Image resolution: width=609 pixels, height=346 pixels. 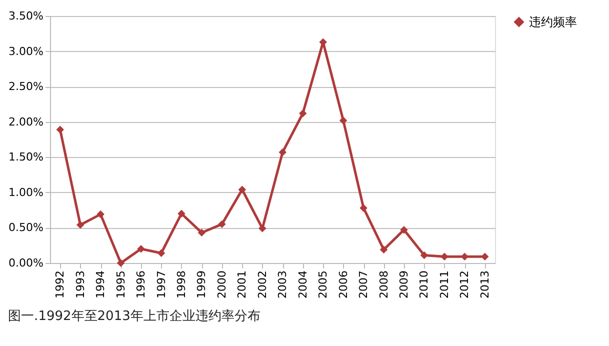 I want to click on y-tick-label: 2.50%, so click(x=26, y=87).